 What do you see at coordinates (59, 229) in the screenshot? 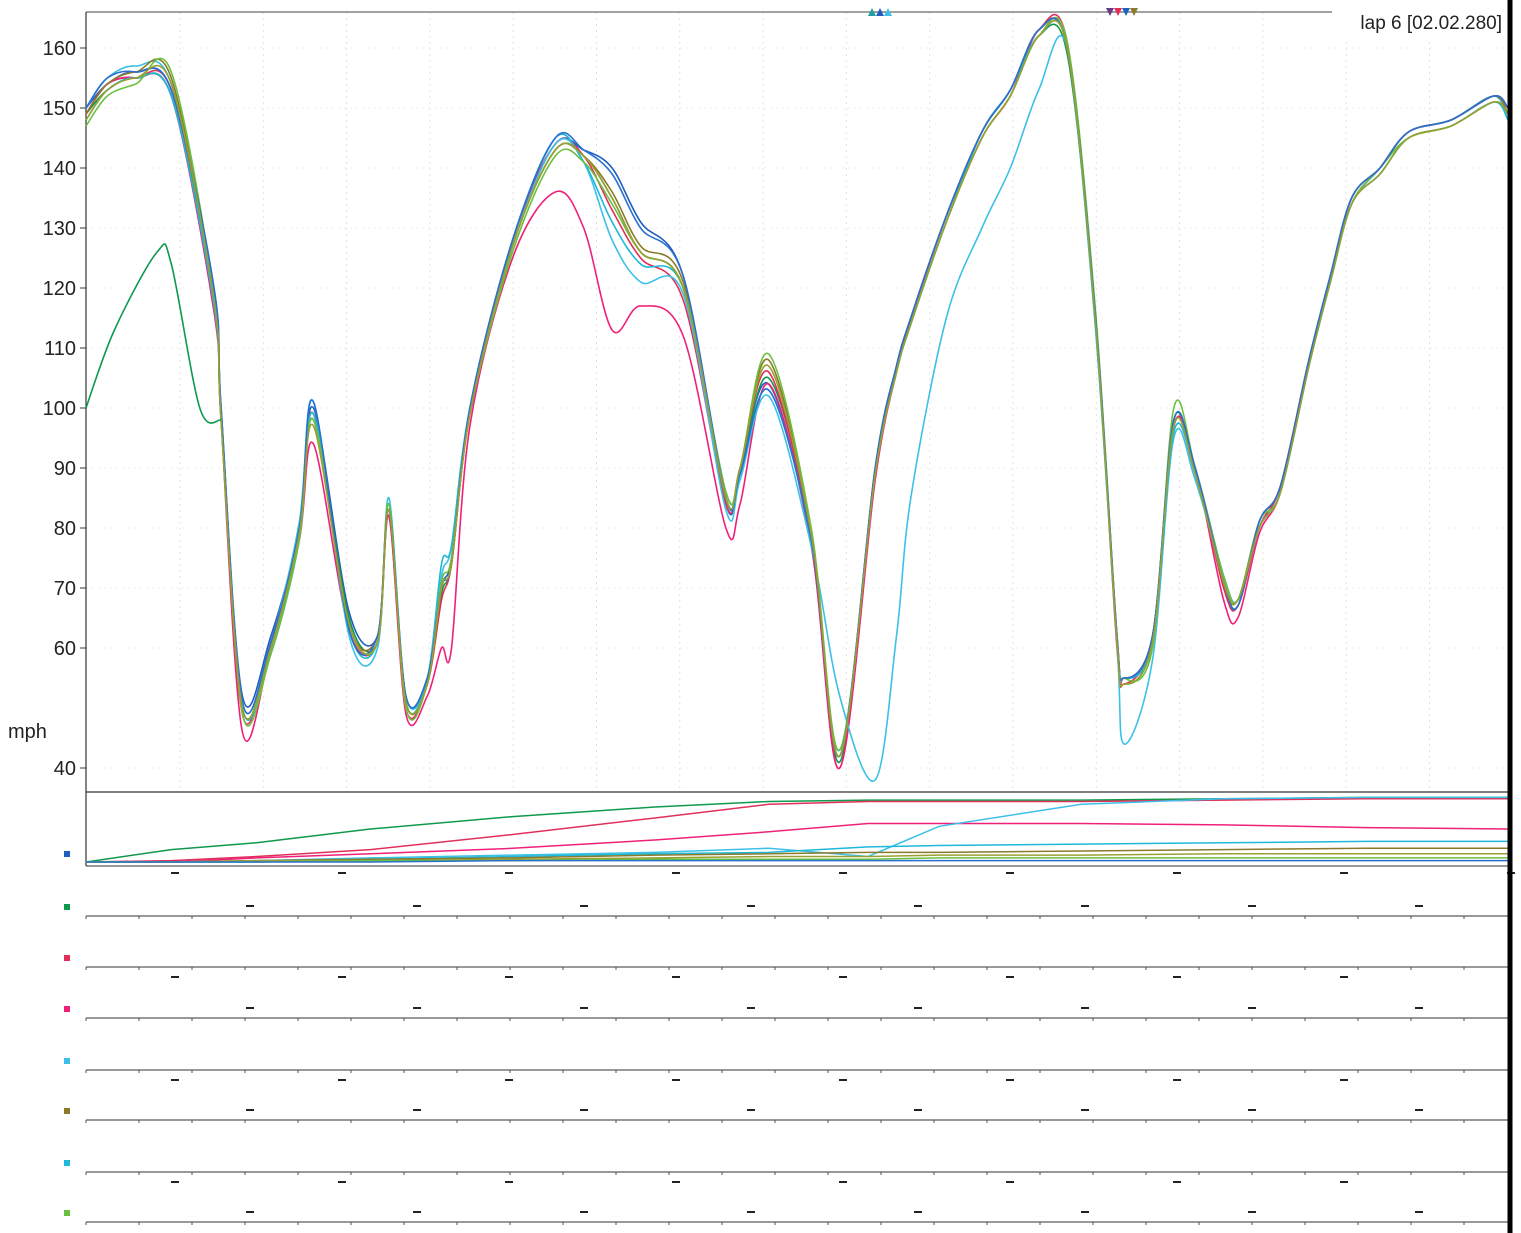
I see `y-tick-label: 130` at bounding box center [59, 229].